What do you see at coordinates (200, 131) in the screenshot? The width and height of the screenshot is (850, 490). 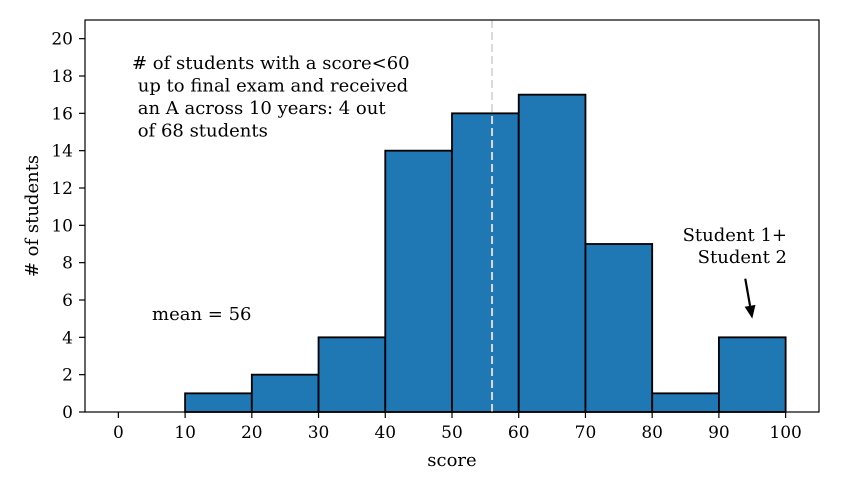 I see `annotation-line: of 68 students` at bounding box center [200, 131].